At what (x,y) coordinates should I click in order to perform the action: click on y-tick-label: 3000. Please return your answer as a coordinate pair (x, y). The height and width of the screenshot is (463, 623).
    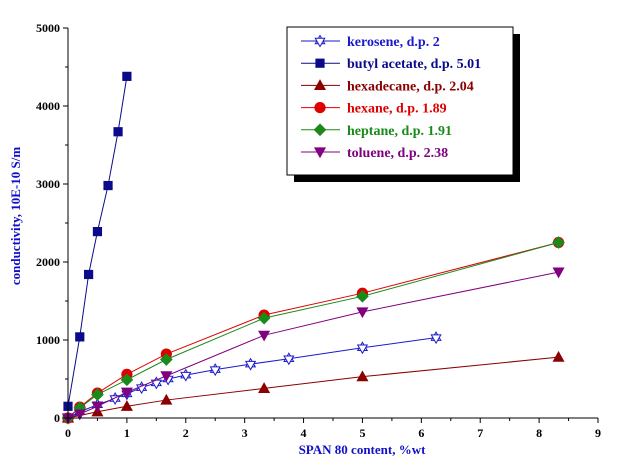
    Looking at the image, I should click on (48, 184).